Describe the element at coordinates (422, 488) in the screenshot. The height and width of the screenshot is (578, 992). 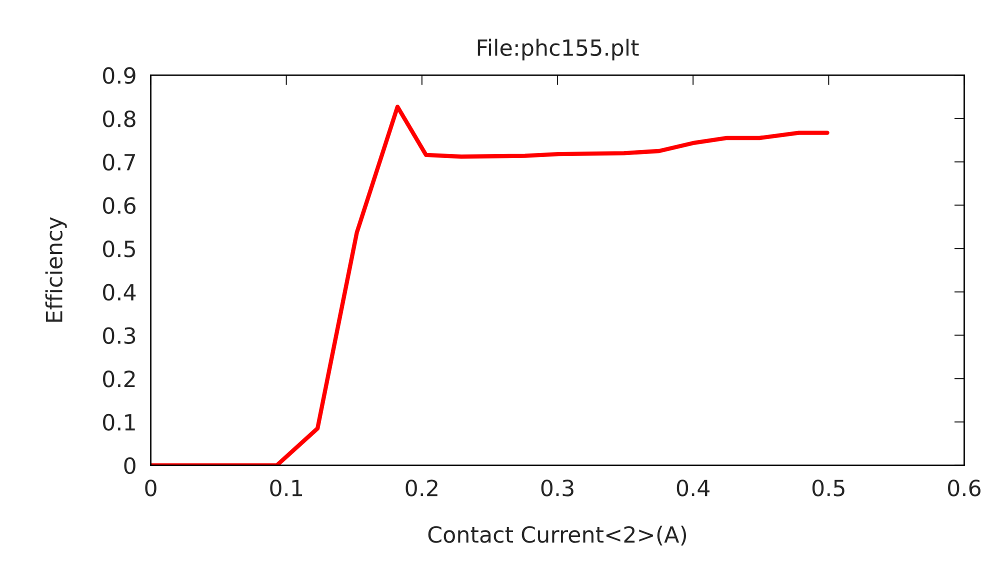
I see `x-tick-label: 0.2` at that location.